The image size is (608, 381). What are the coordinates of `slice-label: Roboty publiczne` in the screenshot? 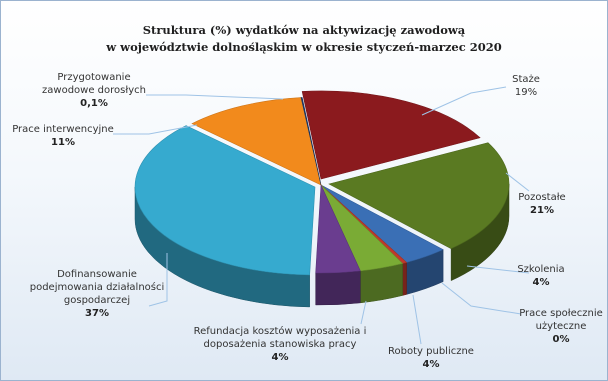 It's located at (431, 351).